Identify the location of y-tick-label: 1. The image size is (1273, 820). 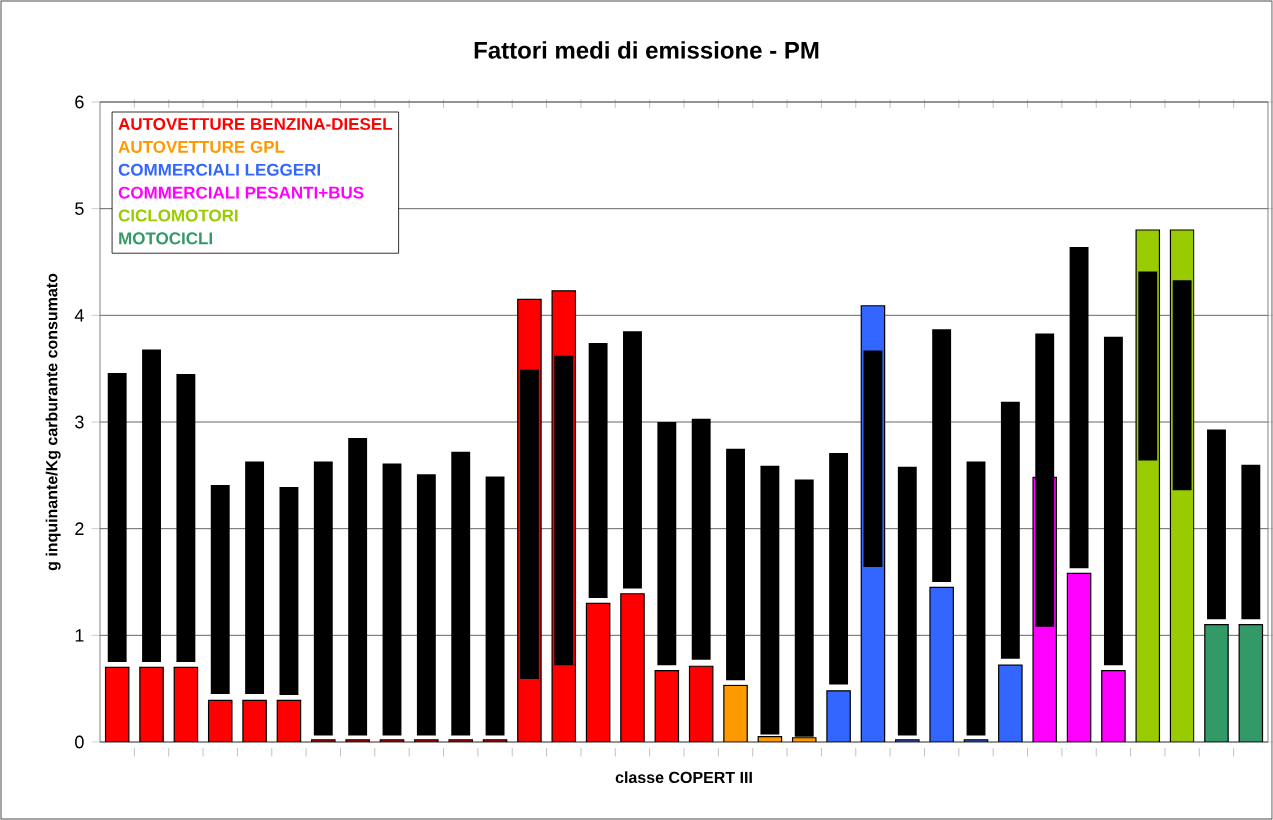
(79, 635).